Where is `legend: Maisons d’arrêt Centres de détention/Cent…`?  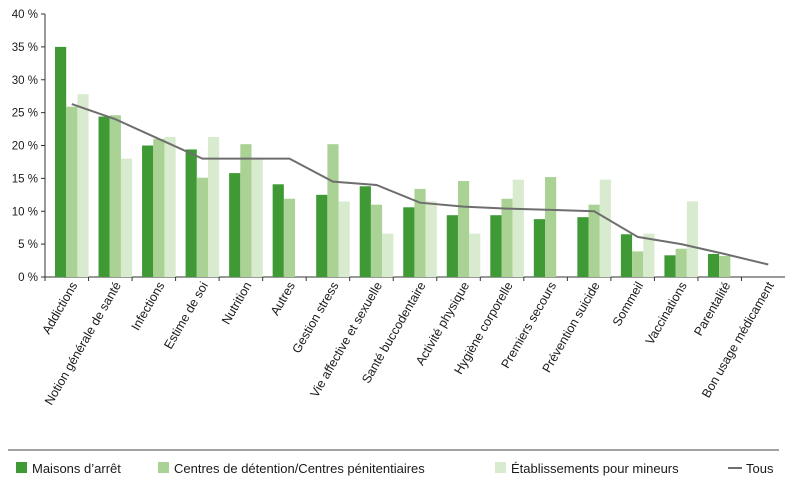
legend: Maisons d’arrêt Centres de détention/Cent… is located at coordinates (393, 462).